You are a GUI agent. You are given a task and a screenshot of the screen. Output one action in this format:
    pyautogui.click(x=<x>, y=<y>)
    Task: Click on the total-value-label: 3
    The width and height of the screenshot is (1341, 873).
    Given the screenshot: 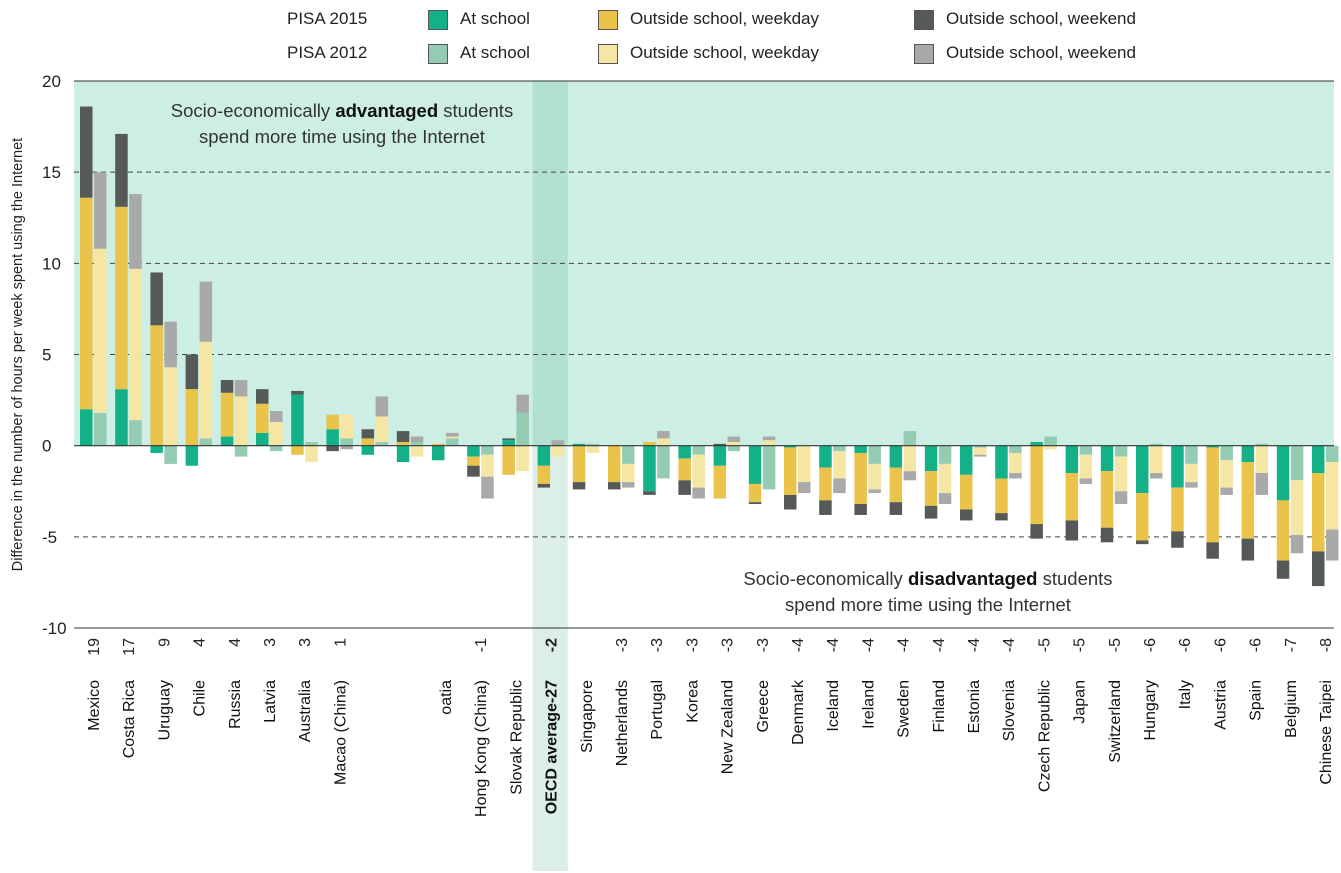 What is the action you would take?
    pyautogui.click(x=270, y=642)
    